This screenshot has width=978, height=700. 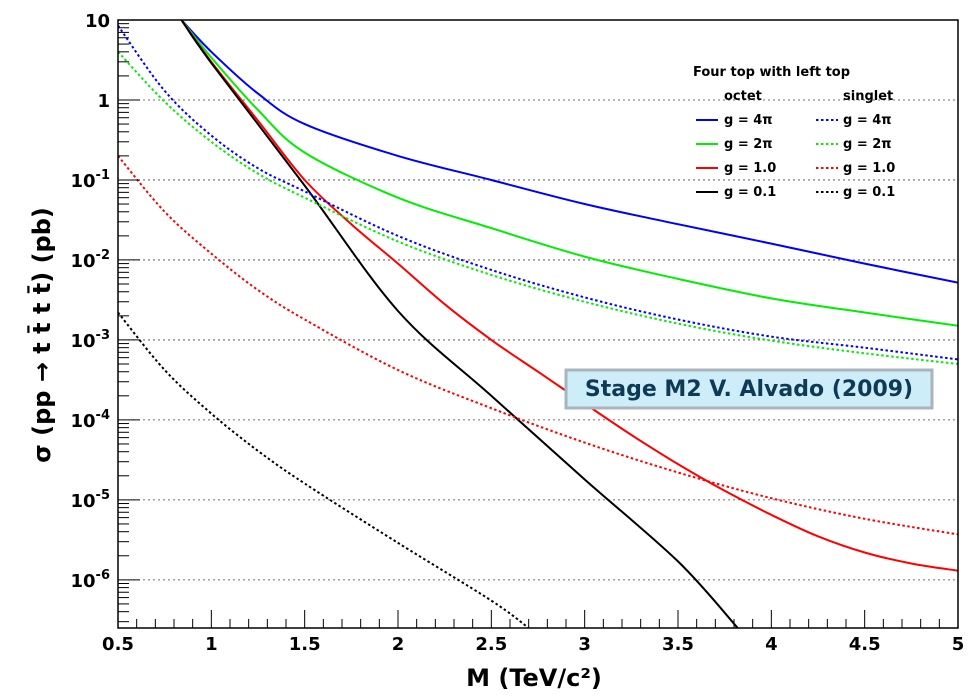 I want to click on x-tick-label: 5, so click(x=958, y=644).